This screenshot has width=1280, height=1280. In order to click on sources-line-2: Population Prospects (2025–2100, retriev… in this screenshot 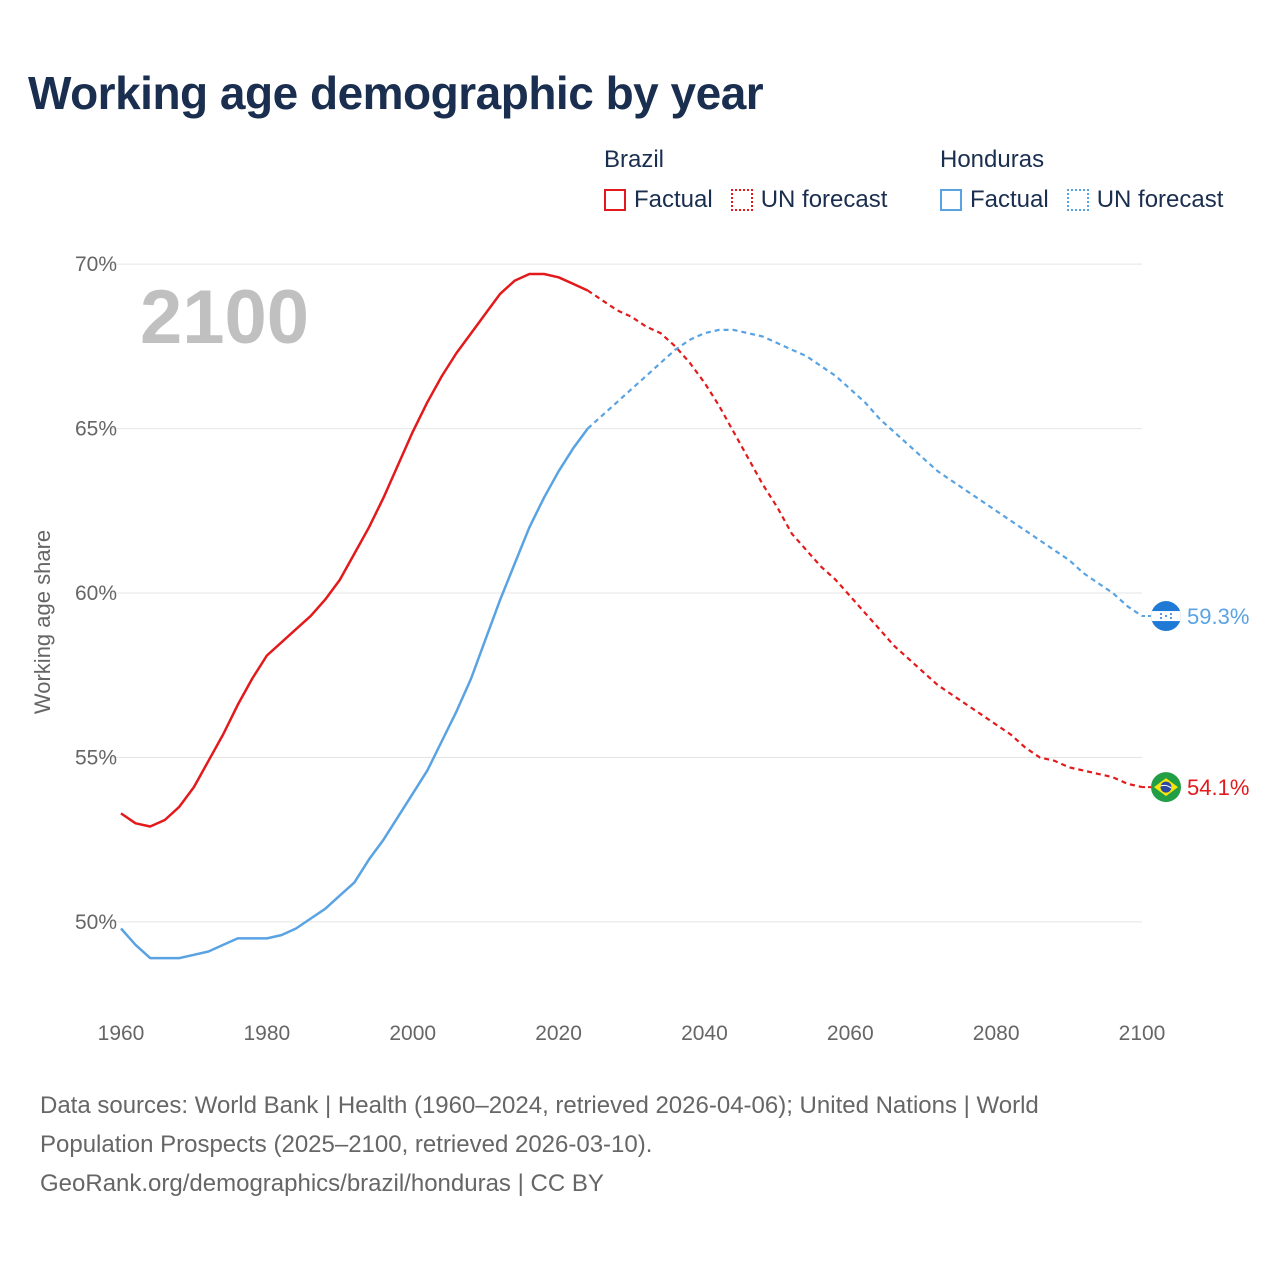, I will do `click(346, 1144)`.